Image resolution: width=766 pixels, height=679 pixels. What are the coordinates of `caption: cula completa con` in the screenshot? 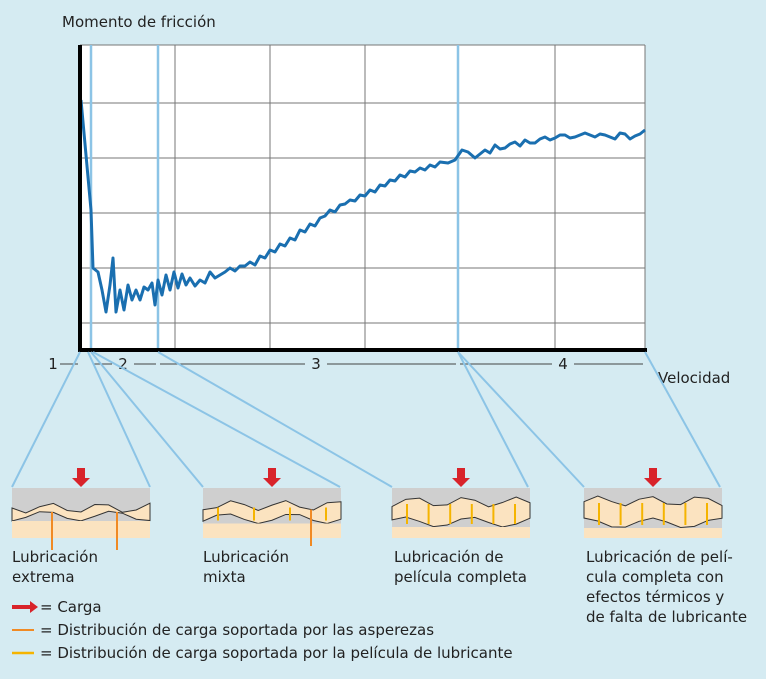 It's located at (655, 577).